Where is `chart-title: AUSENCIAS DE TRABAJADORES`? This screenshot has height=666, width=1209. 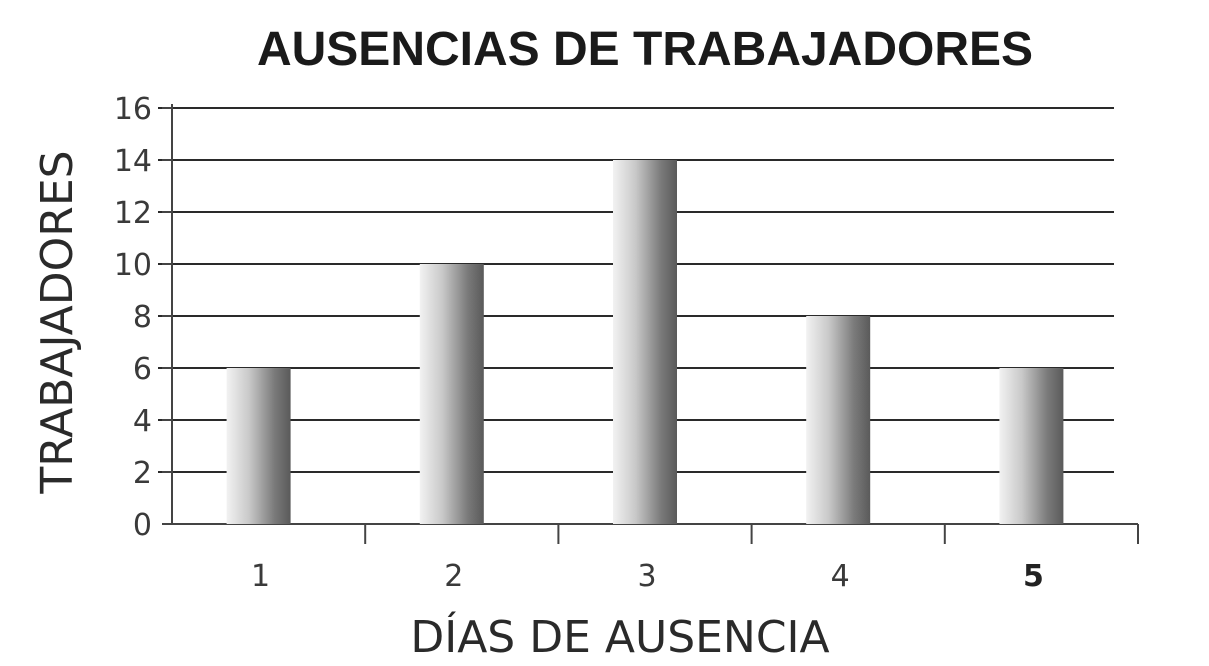
chart-title: AUSENCIAS DE TRABAJADORES is located at coordinates (645, 49).